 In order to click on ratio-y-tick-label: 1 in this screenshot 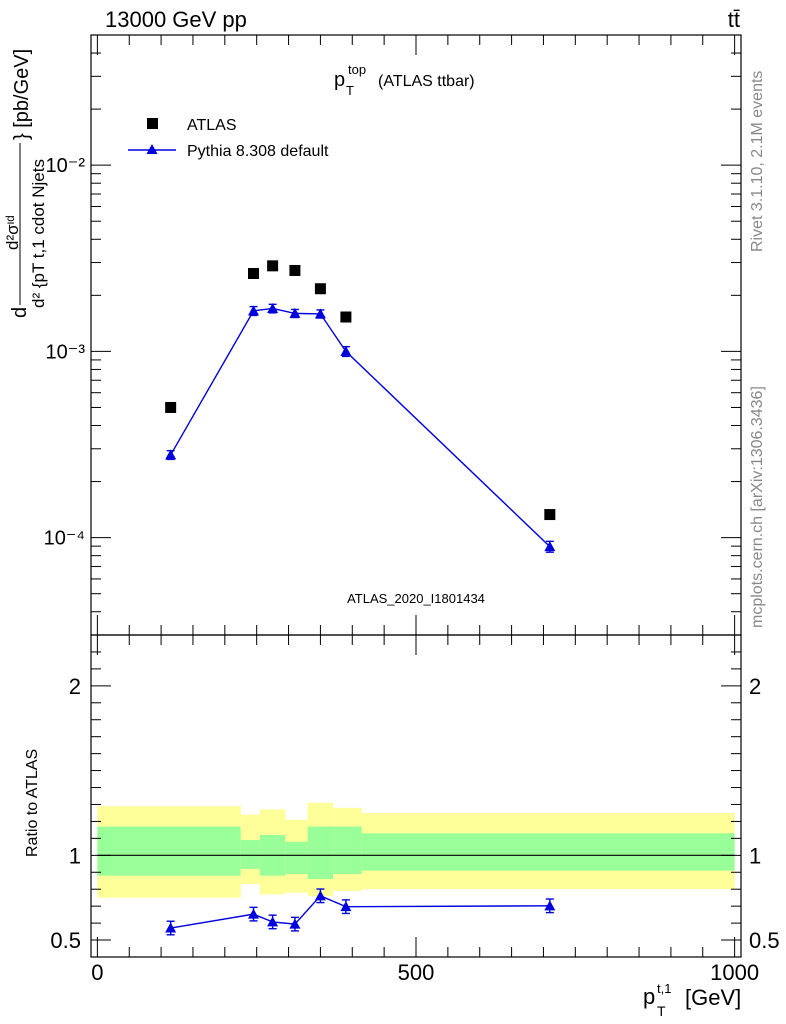, I will do `click(75, 855)`.